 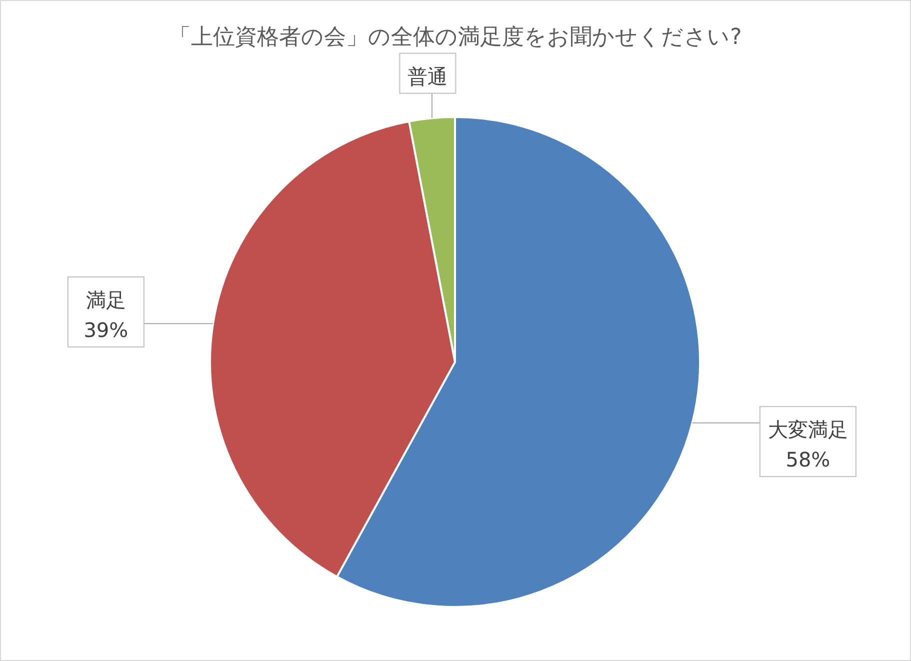 I want to click on title: 「上位資格者の会」の全体の満足度をお聞かせください?, so click(x=455, y=37).